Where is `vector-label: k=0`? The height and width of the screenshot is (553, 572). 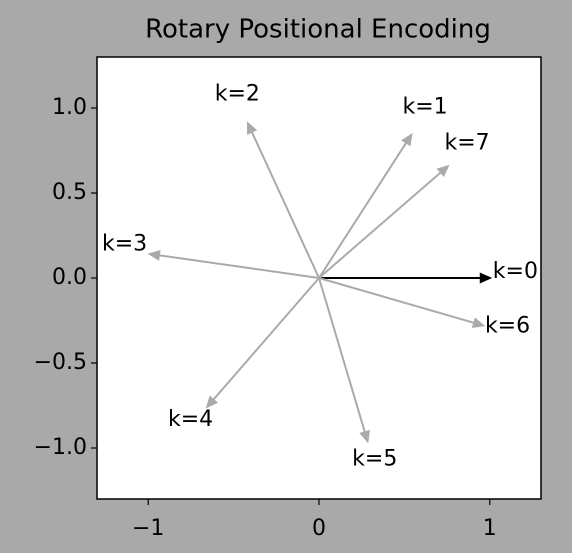 vector-label: k=0 is located at coordinates (515, 271).